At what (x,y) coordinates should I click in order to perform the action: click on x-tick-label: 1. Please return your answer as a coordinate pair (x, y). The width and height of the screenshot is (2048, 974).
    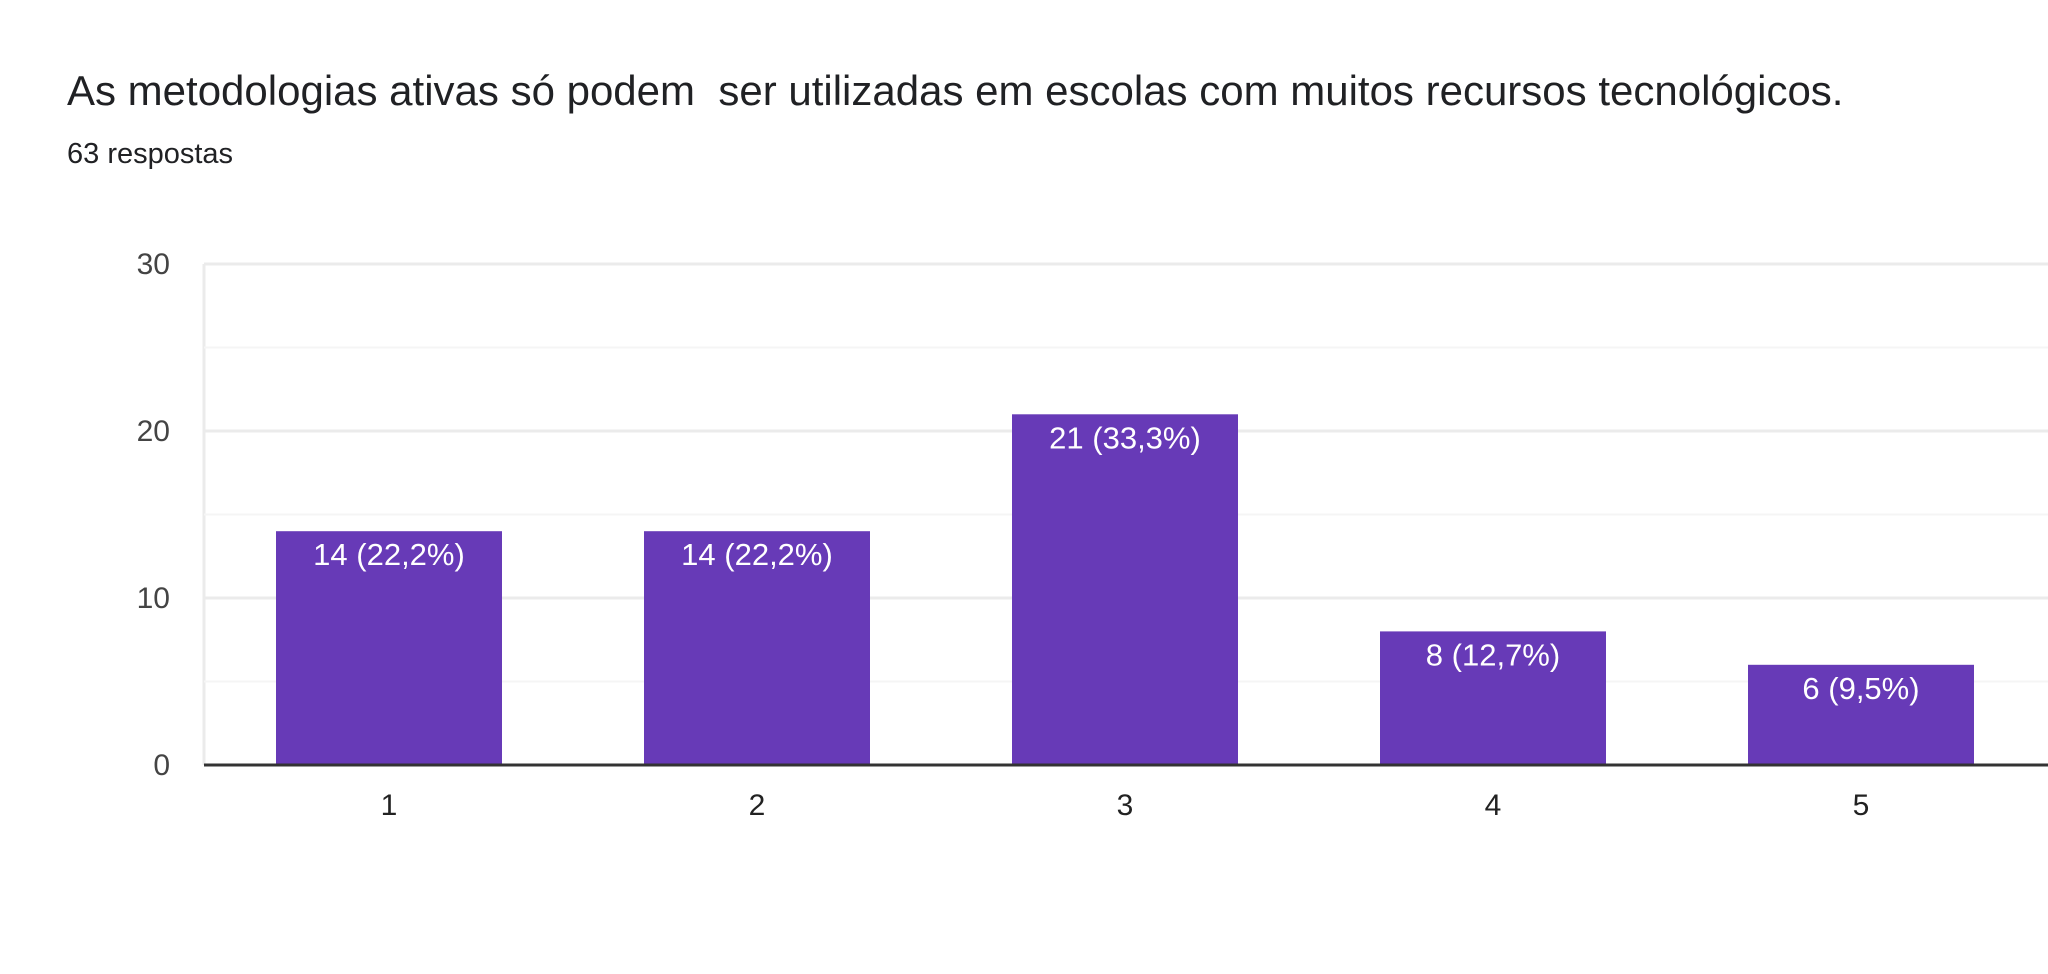
    Looking at the image, I should click on (389, 805).